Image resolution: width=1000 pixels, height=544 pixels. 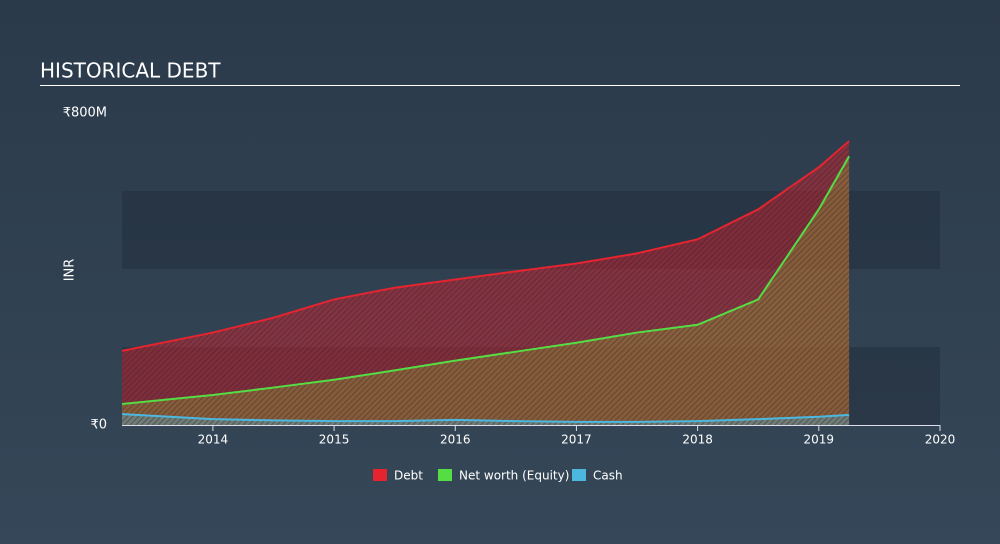 I want to click on x-tick-label: 2018, so click(x=697, y=440).